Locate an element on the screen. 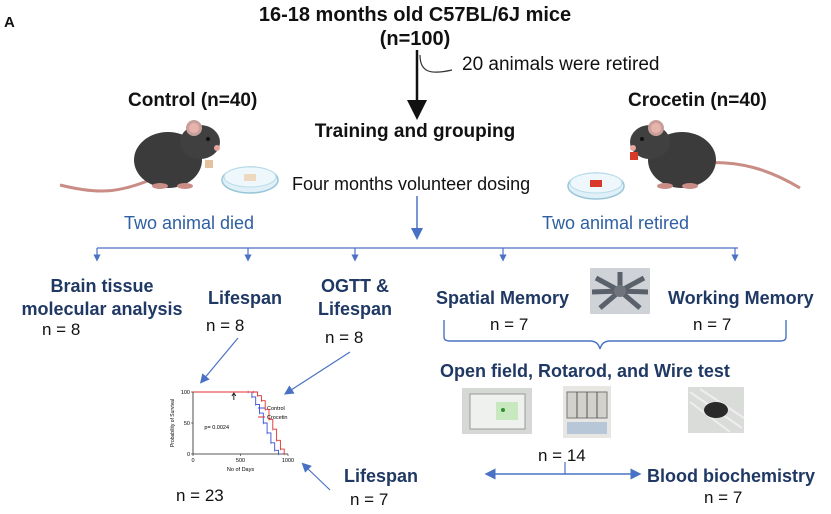 This screenshot has width=831, height=514. ogtt-lifespan-title: OGTT & Lifespan is located at coordinates (354, 297).